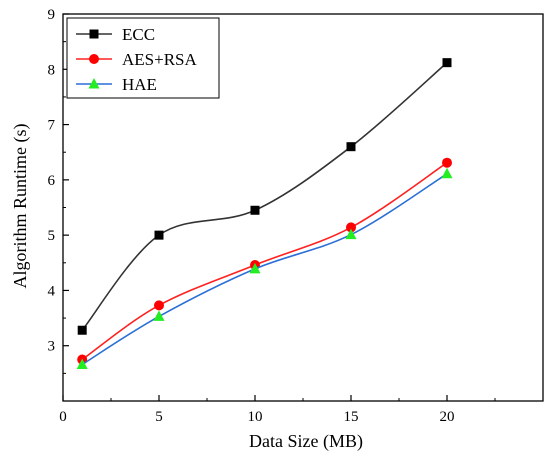 The width and height of the screenshot is (550, 459). I want to click on y-tick-label: 7, so click(52, 126).